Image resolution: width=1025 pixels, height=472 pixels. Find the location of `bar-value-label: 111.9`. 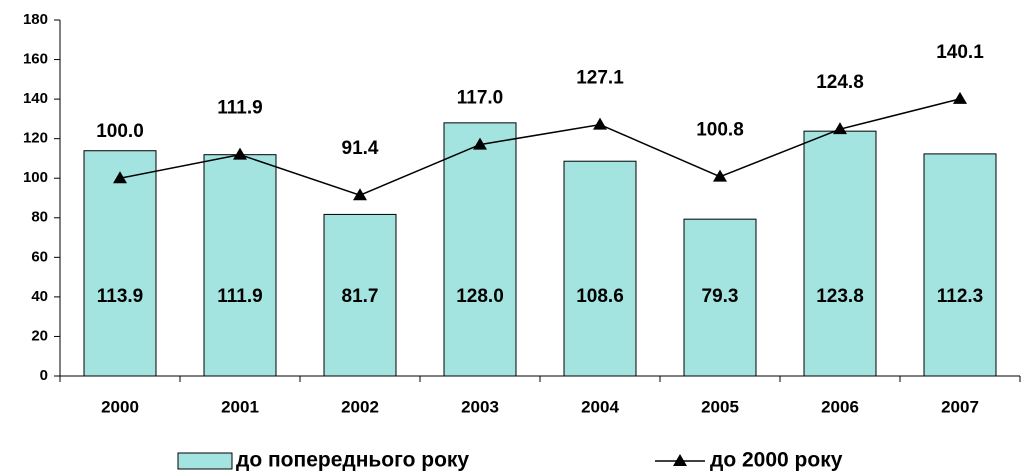

bar-value-label: 111.9 is located at coordinates (239, 296).